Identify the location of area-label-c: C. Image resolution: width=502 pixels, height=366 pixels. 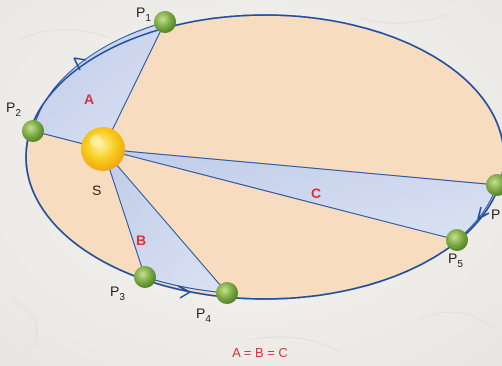
(316, 193).